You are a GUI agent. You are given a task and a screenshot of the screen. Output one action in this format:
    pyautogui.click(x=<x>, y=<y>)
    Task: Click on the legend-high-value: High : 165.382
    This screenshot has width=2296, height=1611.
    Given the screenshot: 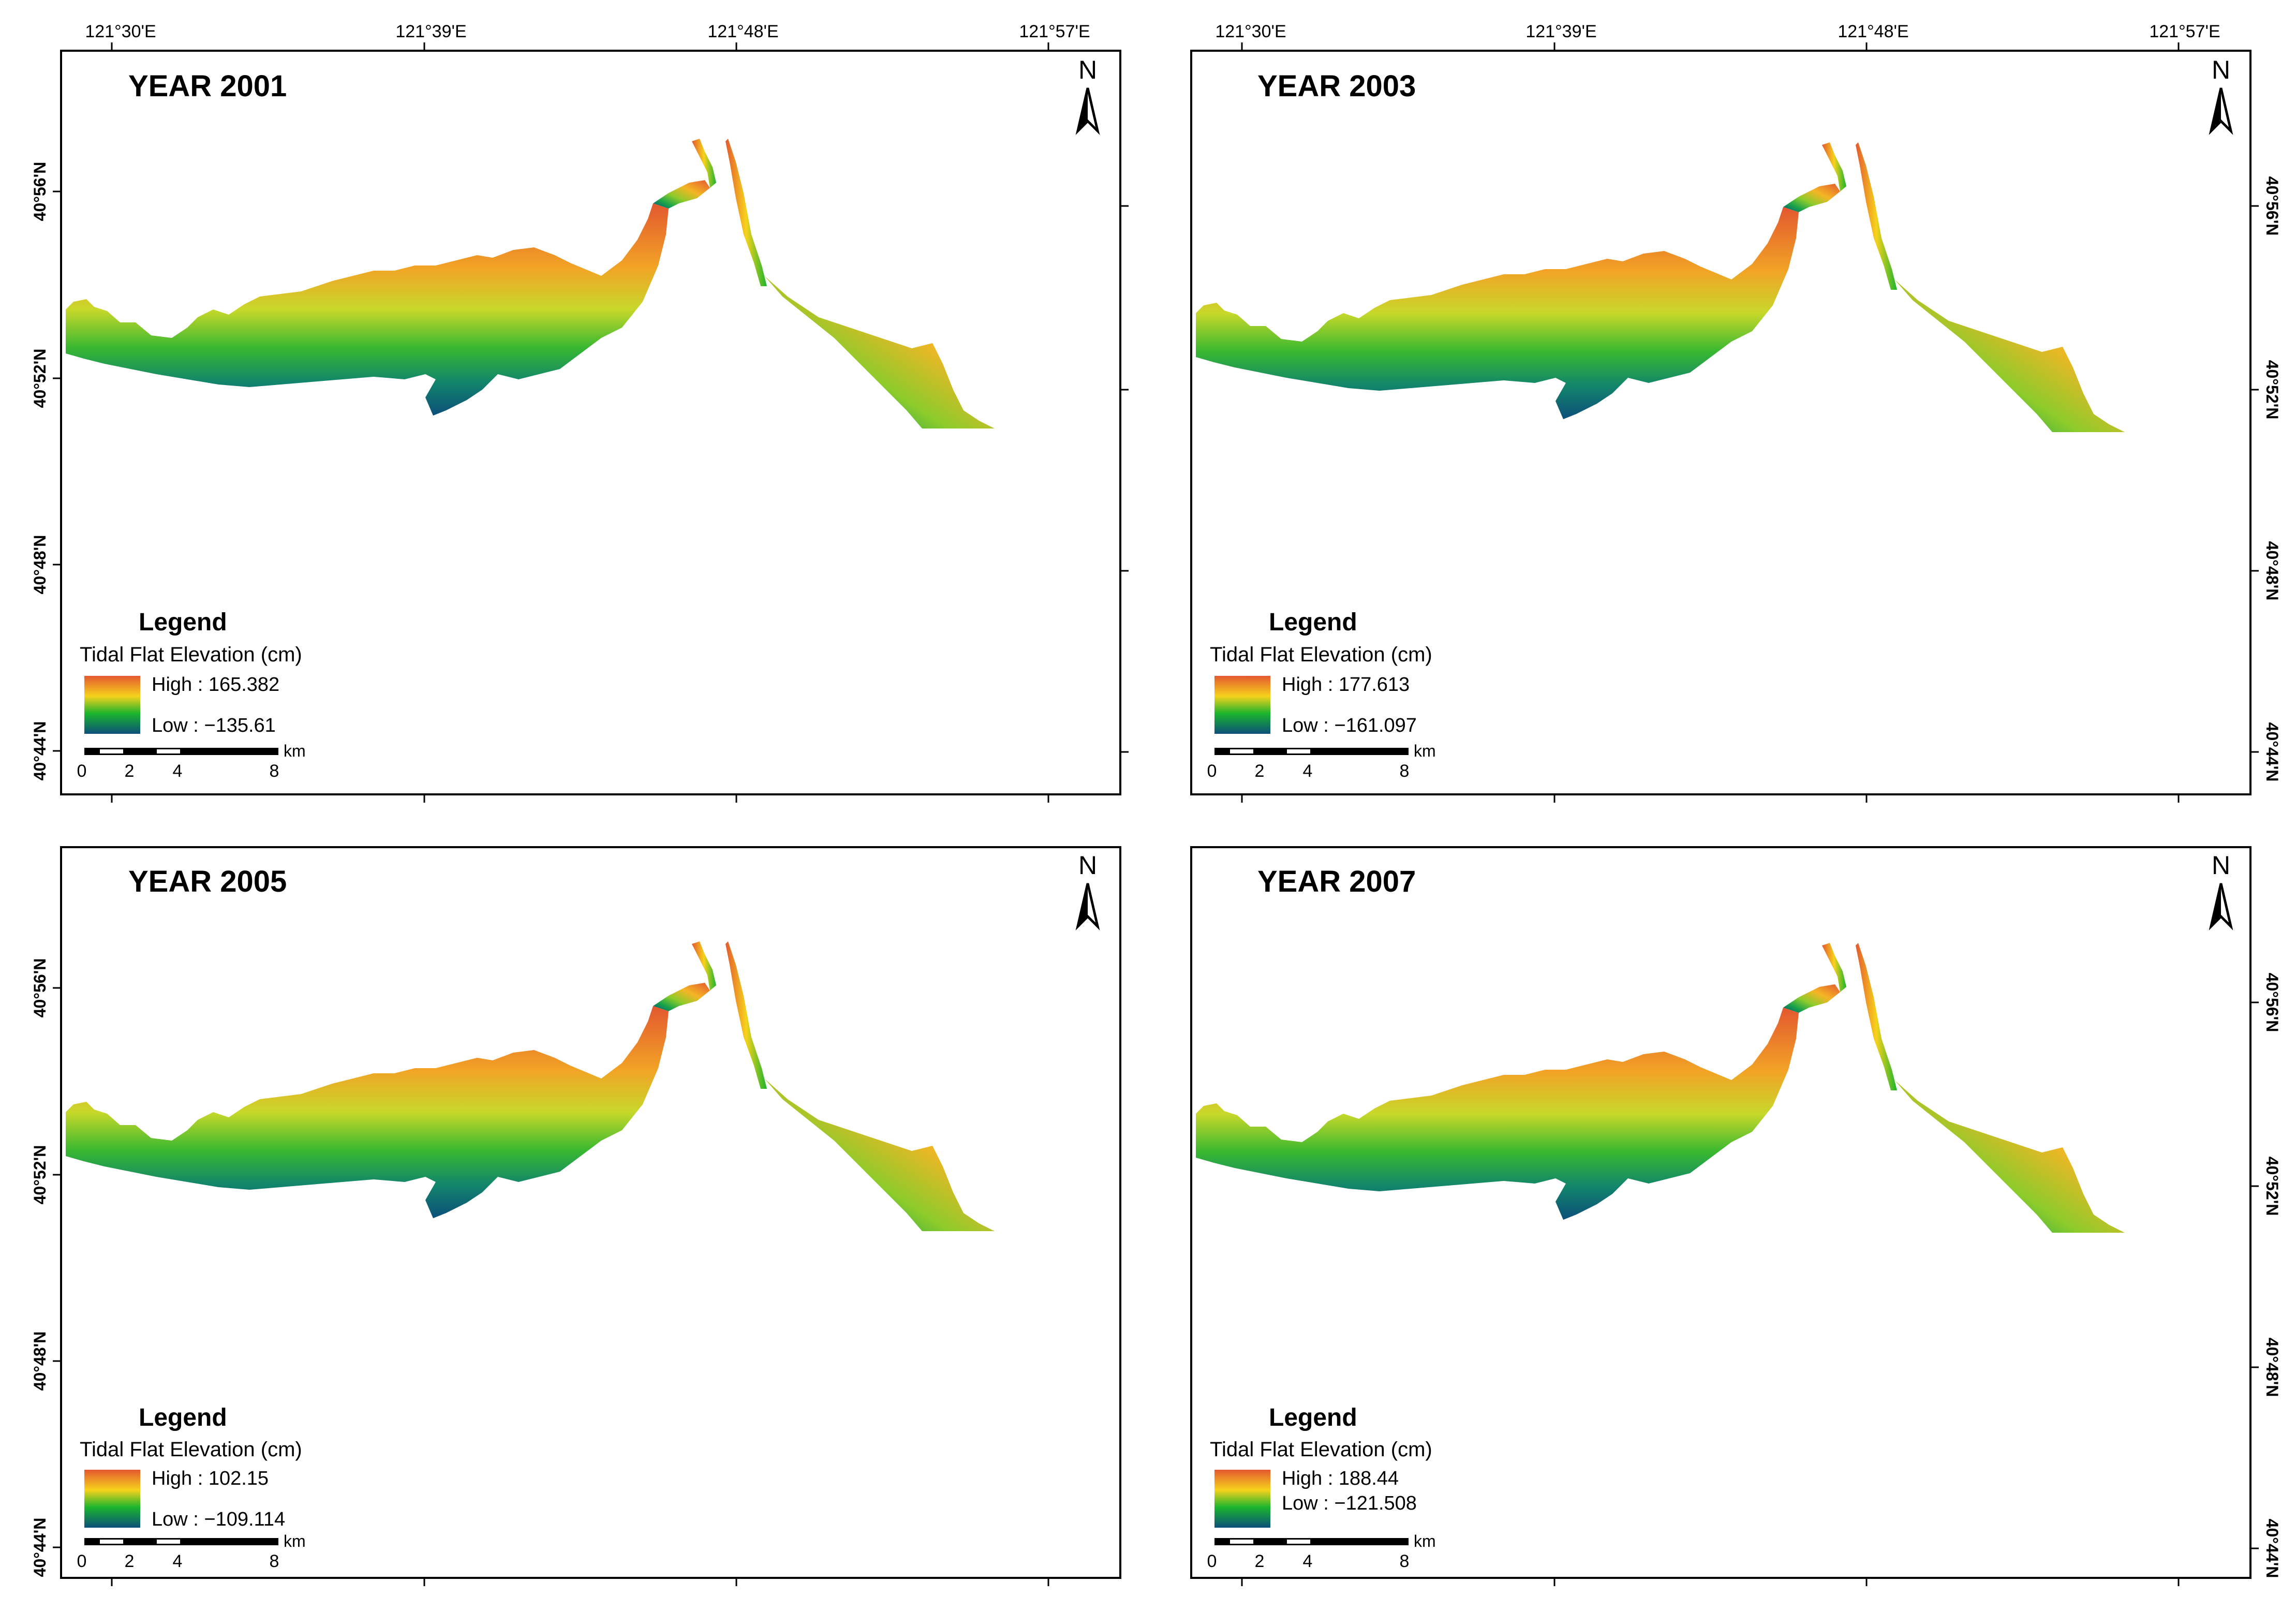 What is the action you would take?
    pyautogui.click(x=216, y=685)
    